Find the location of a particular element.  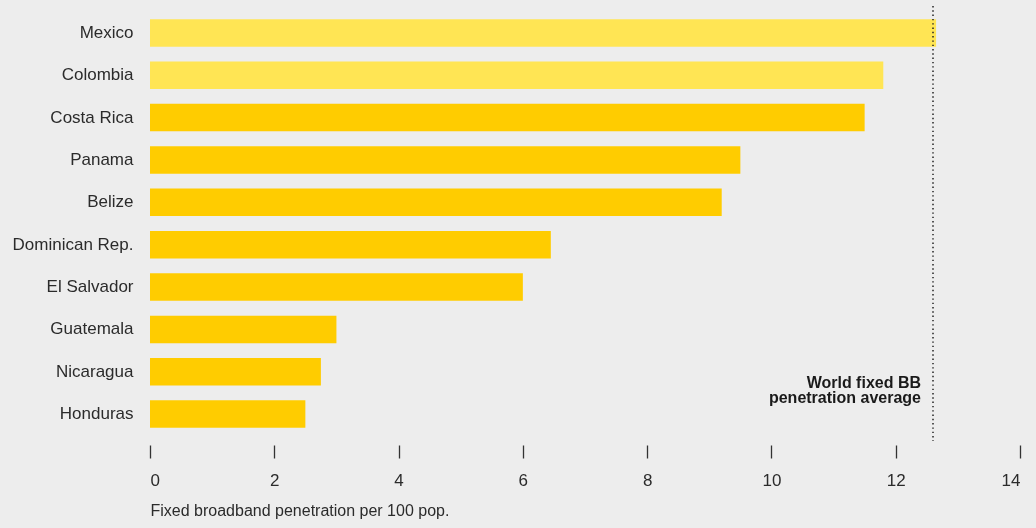

x-tick-label: 2 is located at coordinates (275, 480).